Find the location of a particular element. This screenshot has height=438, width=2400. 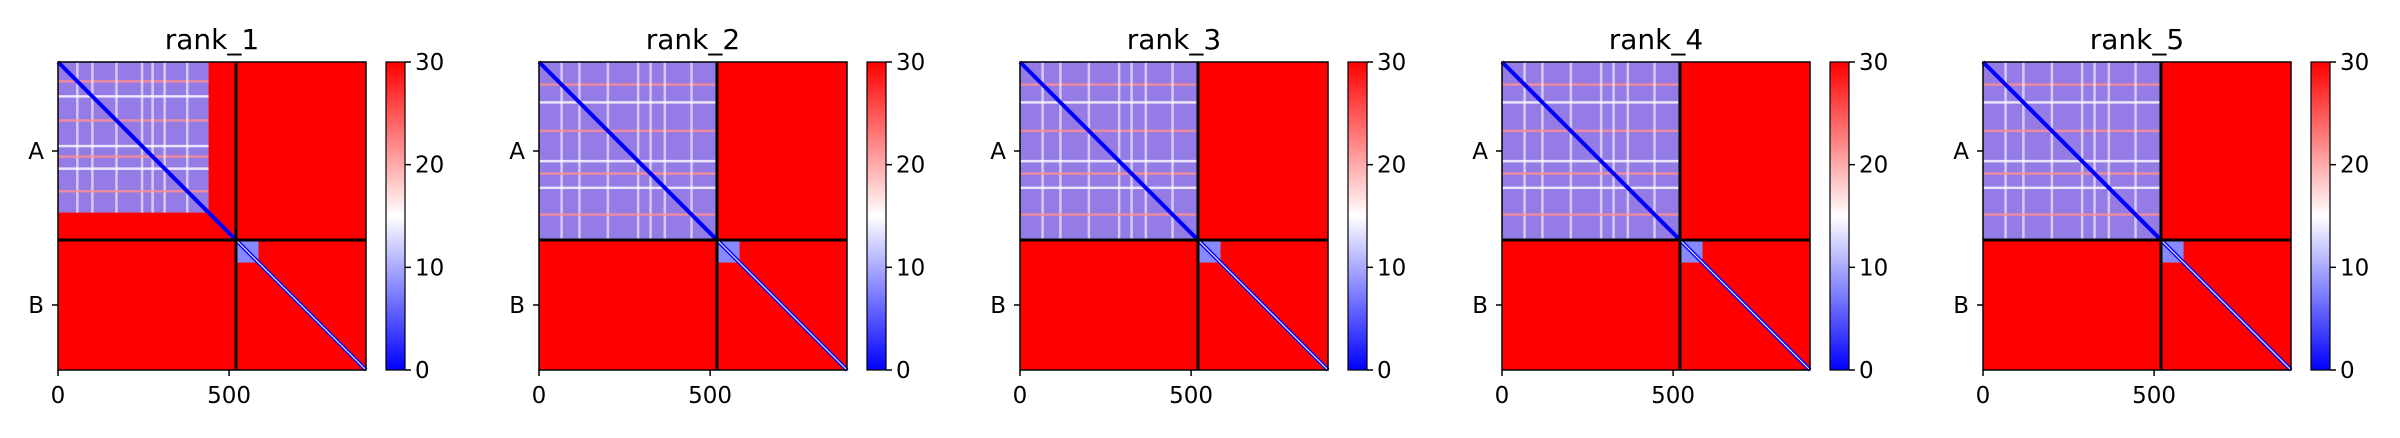

panel-title: rank_1 is located at coordinates (212, 39).